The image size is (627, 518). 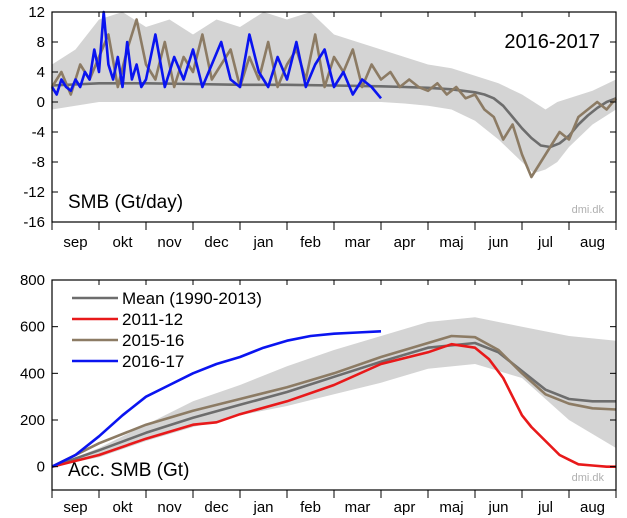 I want to click on acc-panel-label: Acc. SMB (Gt), so click(x=128, y=470).